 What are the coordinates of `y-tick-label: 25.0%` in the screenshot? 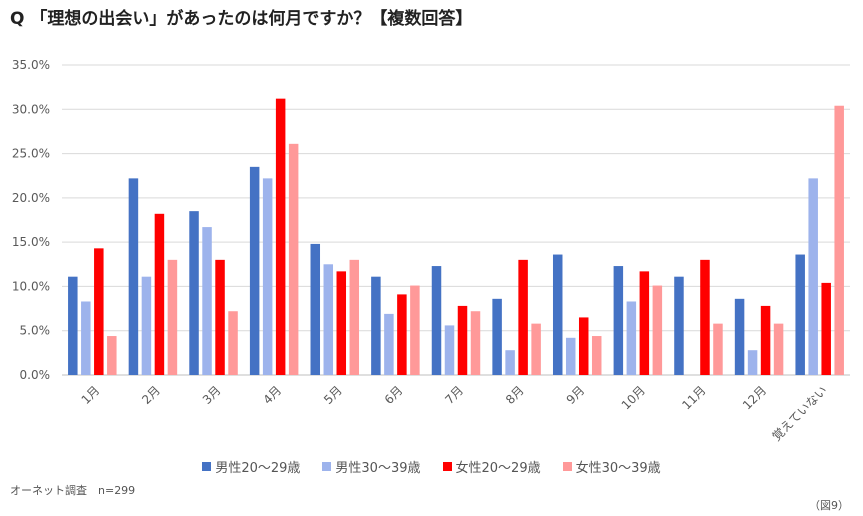 It's located at (31, 154).